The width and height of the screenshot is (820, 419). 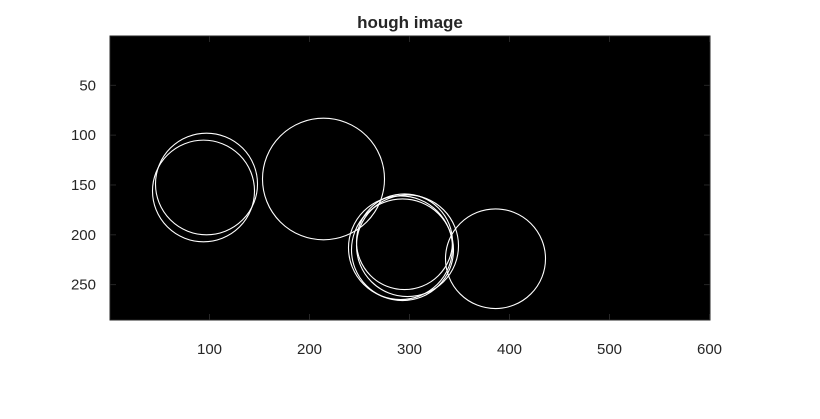 What do you see at coordinates (83, 135) in the screenshot?
I see `y-tick-label-100: 100` at bounding box center [83, 135].